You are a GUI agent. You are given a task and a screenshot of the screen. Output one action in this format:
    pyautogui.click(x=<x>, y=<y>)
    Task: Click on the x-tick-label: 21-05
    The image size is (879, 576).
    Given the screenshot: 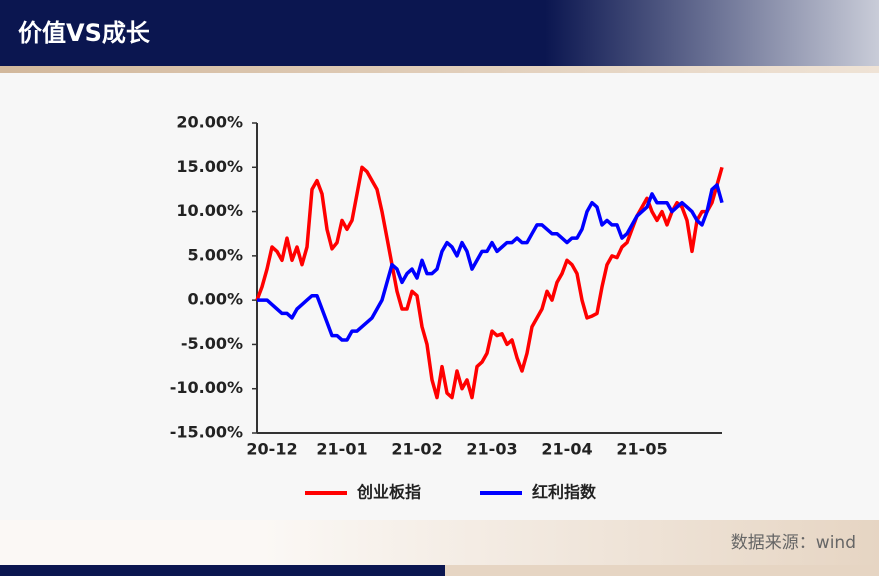 What is the action you would take?
    pyautogui.click(x=641, y=449)
    